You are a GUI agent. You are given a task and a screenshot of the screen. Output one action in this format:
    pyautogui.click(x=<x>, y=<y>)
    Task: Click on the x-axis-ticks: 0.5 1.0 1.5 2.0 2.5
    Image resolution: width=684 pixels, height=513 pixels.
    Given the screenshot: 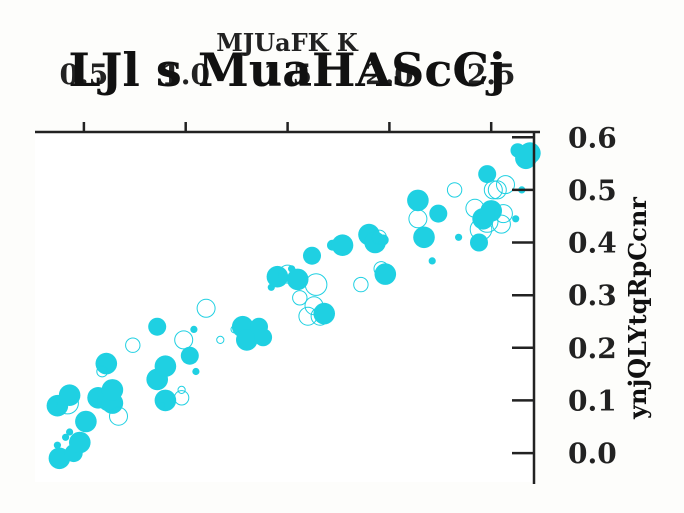 What is the action you would take?
    pyautogui.click(x=288, y=95)
    